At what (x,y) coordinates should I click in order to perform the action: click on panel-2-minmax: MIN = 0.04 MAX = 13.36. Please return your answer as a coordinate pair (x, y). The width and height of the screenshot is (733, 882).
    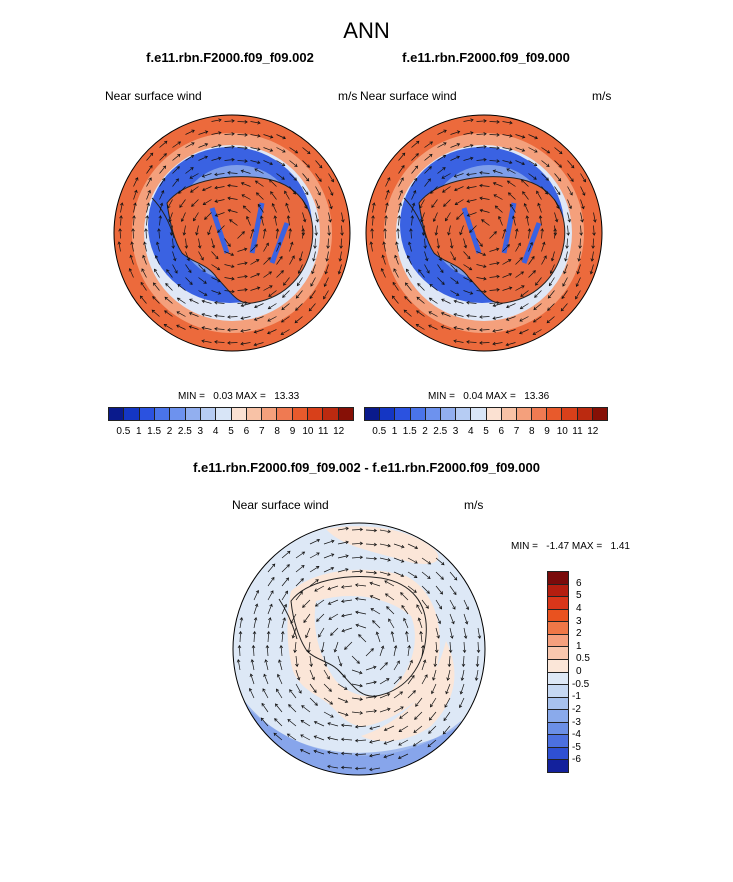
    Looking at the image, I should click on (488, 396).